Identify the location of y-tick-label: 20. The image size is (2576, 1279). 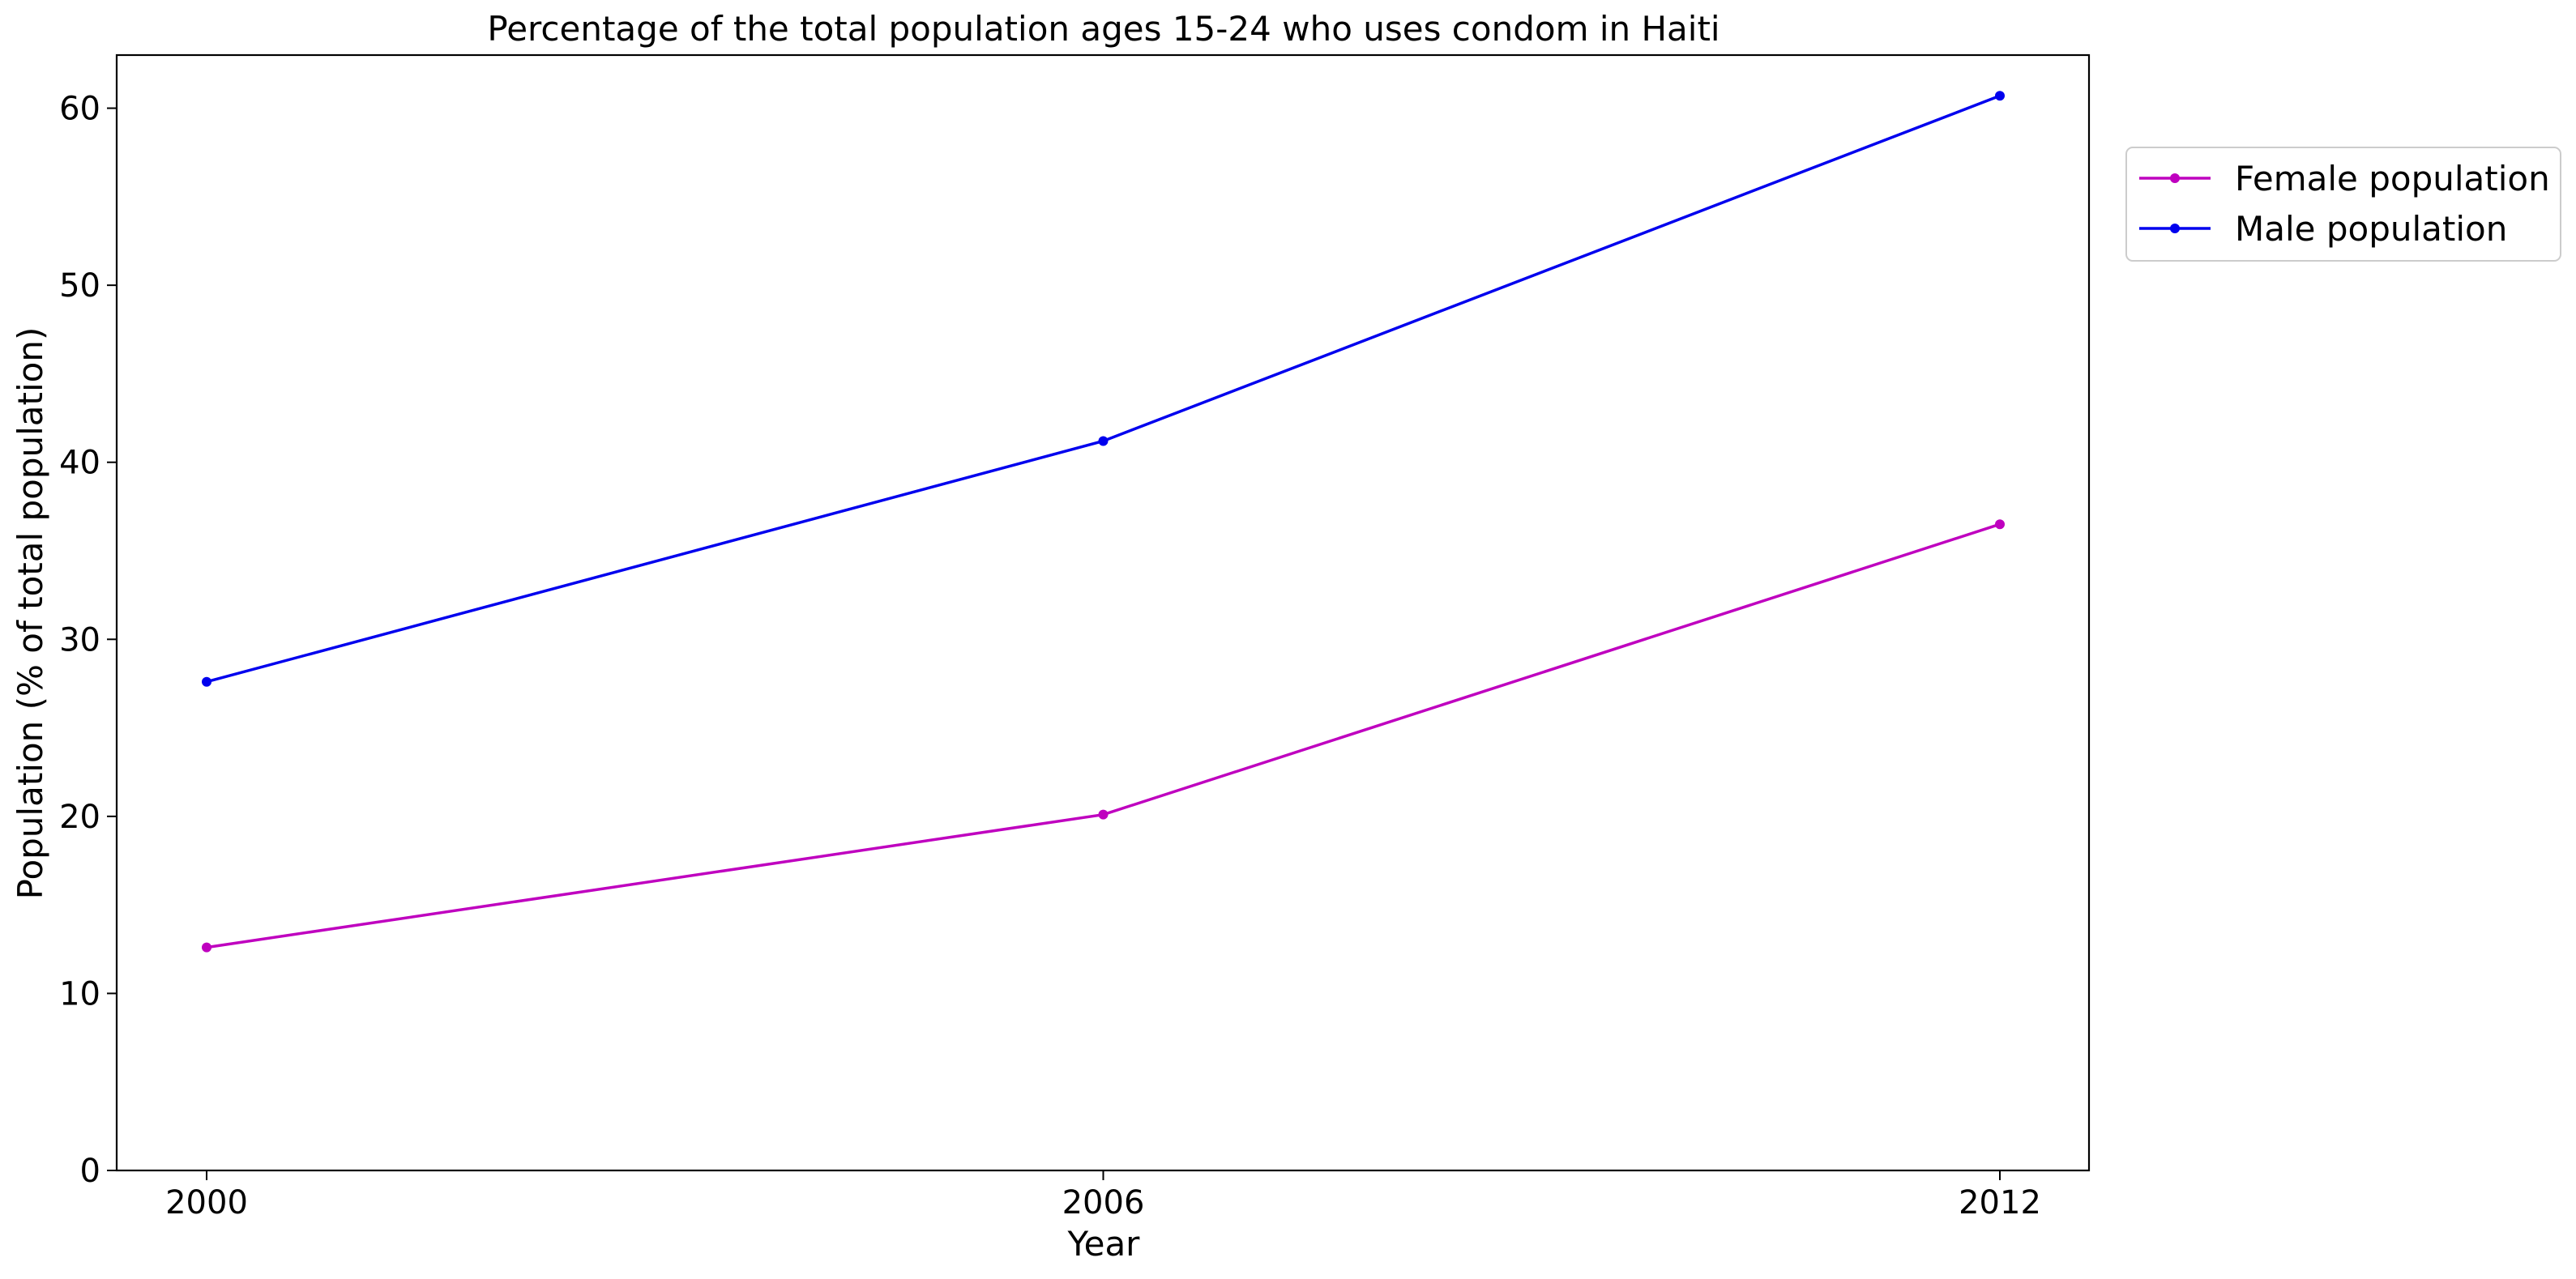
(79, 817).